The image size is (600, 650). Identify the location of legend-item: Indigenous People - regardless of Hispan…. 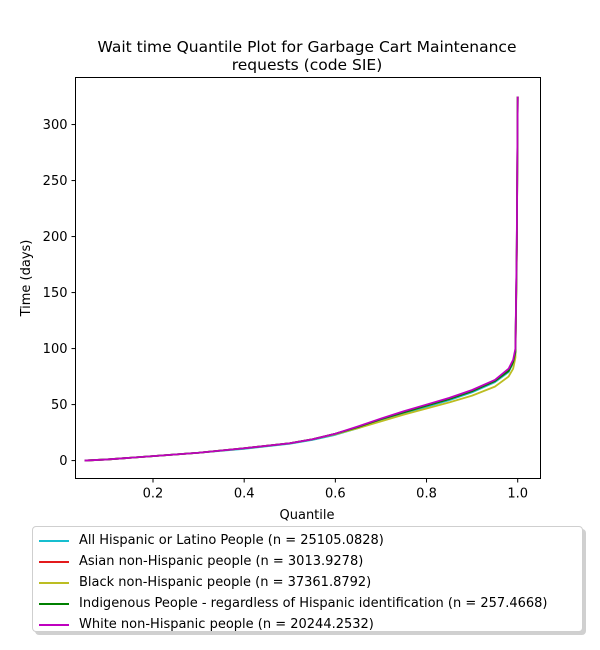
(307, 603).